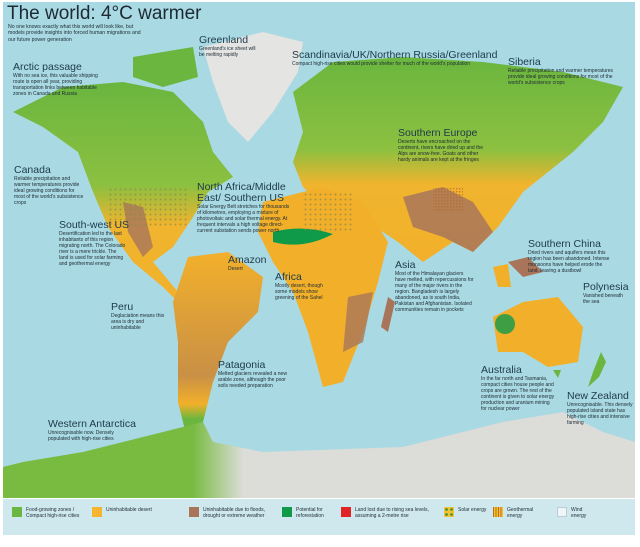 The width and height of the screenshot is (640, 547). Describe the element at coordinates (253, 87) in the screenshot. I see `greenland` at that location.